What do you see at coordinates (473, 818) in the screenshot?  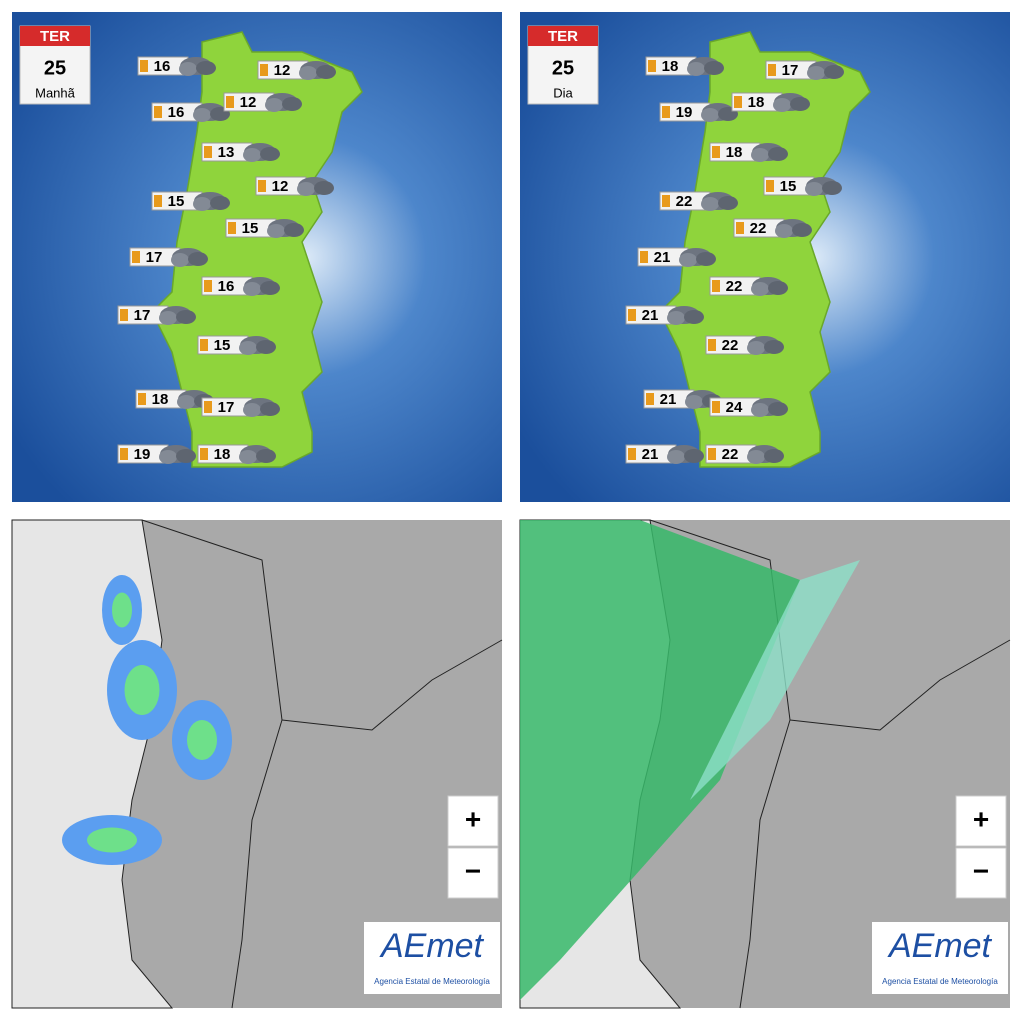 I see `zoom-in: +` at bounding box center [473, 818].